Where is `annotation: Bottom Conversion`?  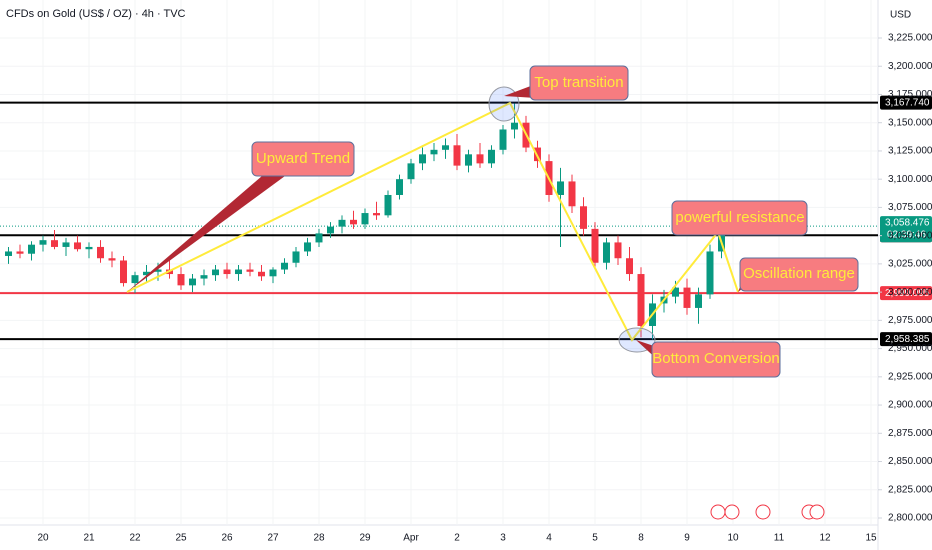 annotation: Bottom Conversion is located at coordinates (716, 358).